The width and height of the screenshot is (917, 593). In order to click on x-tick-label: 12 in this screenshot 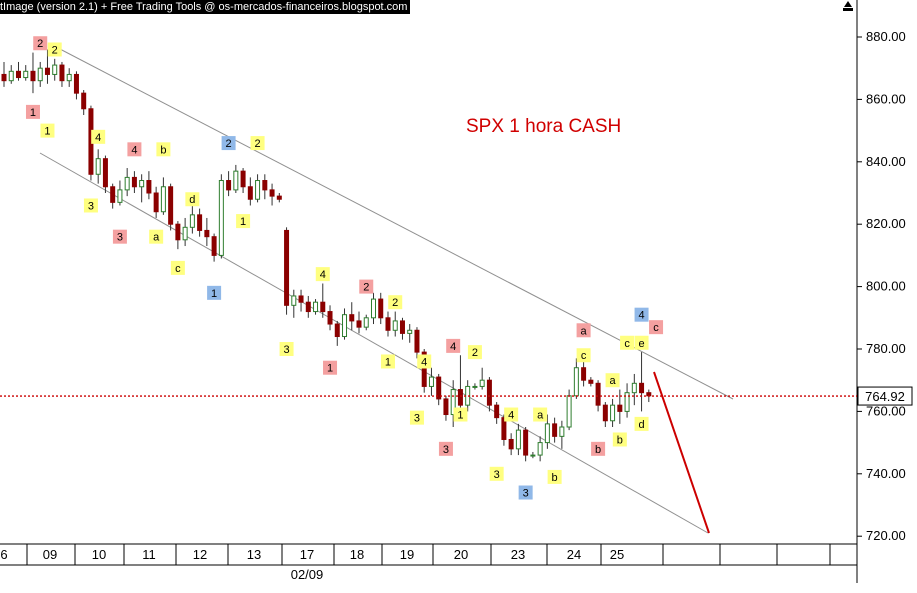, I will do `click(200, 554)`.